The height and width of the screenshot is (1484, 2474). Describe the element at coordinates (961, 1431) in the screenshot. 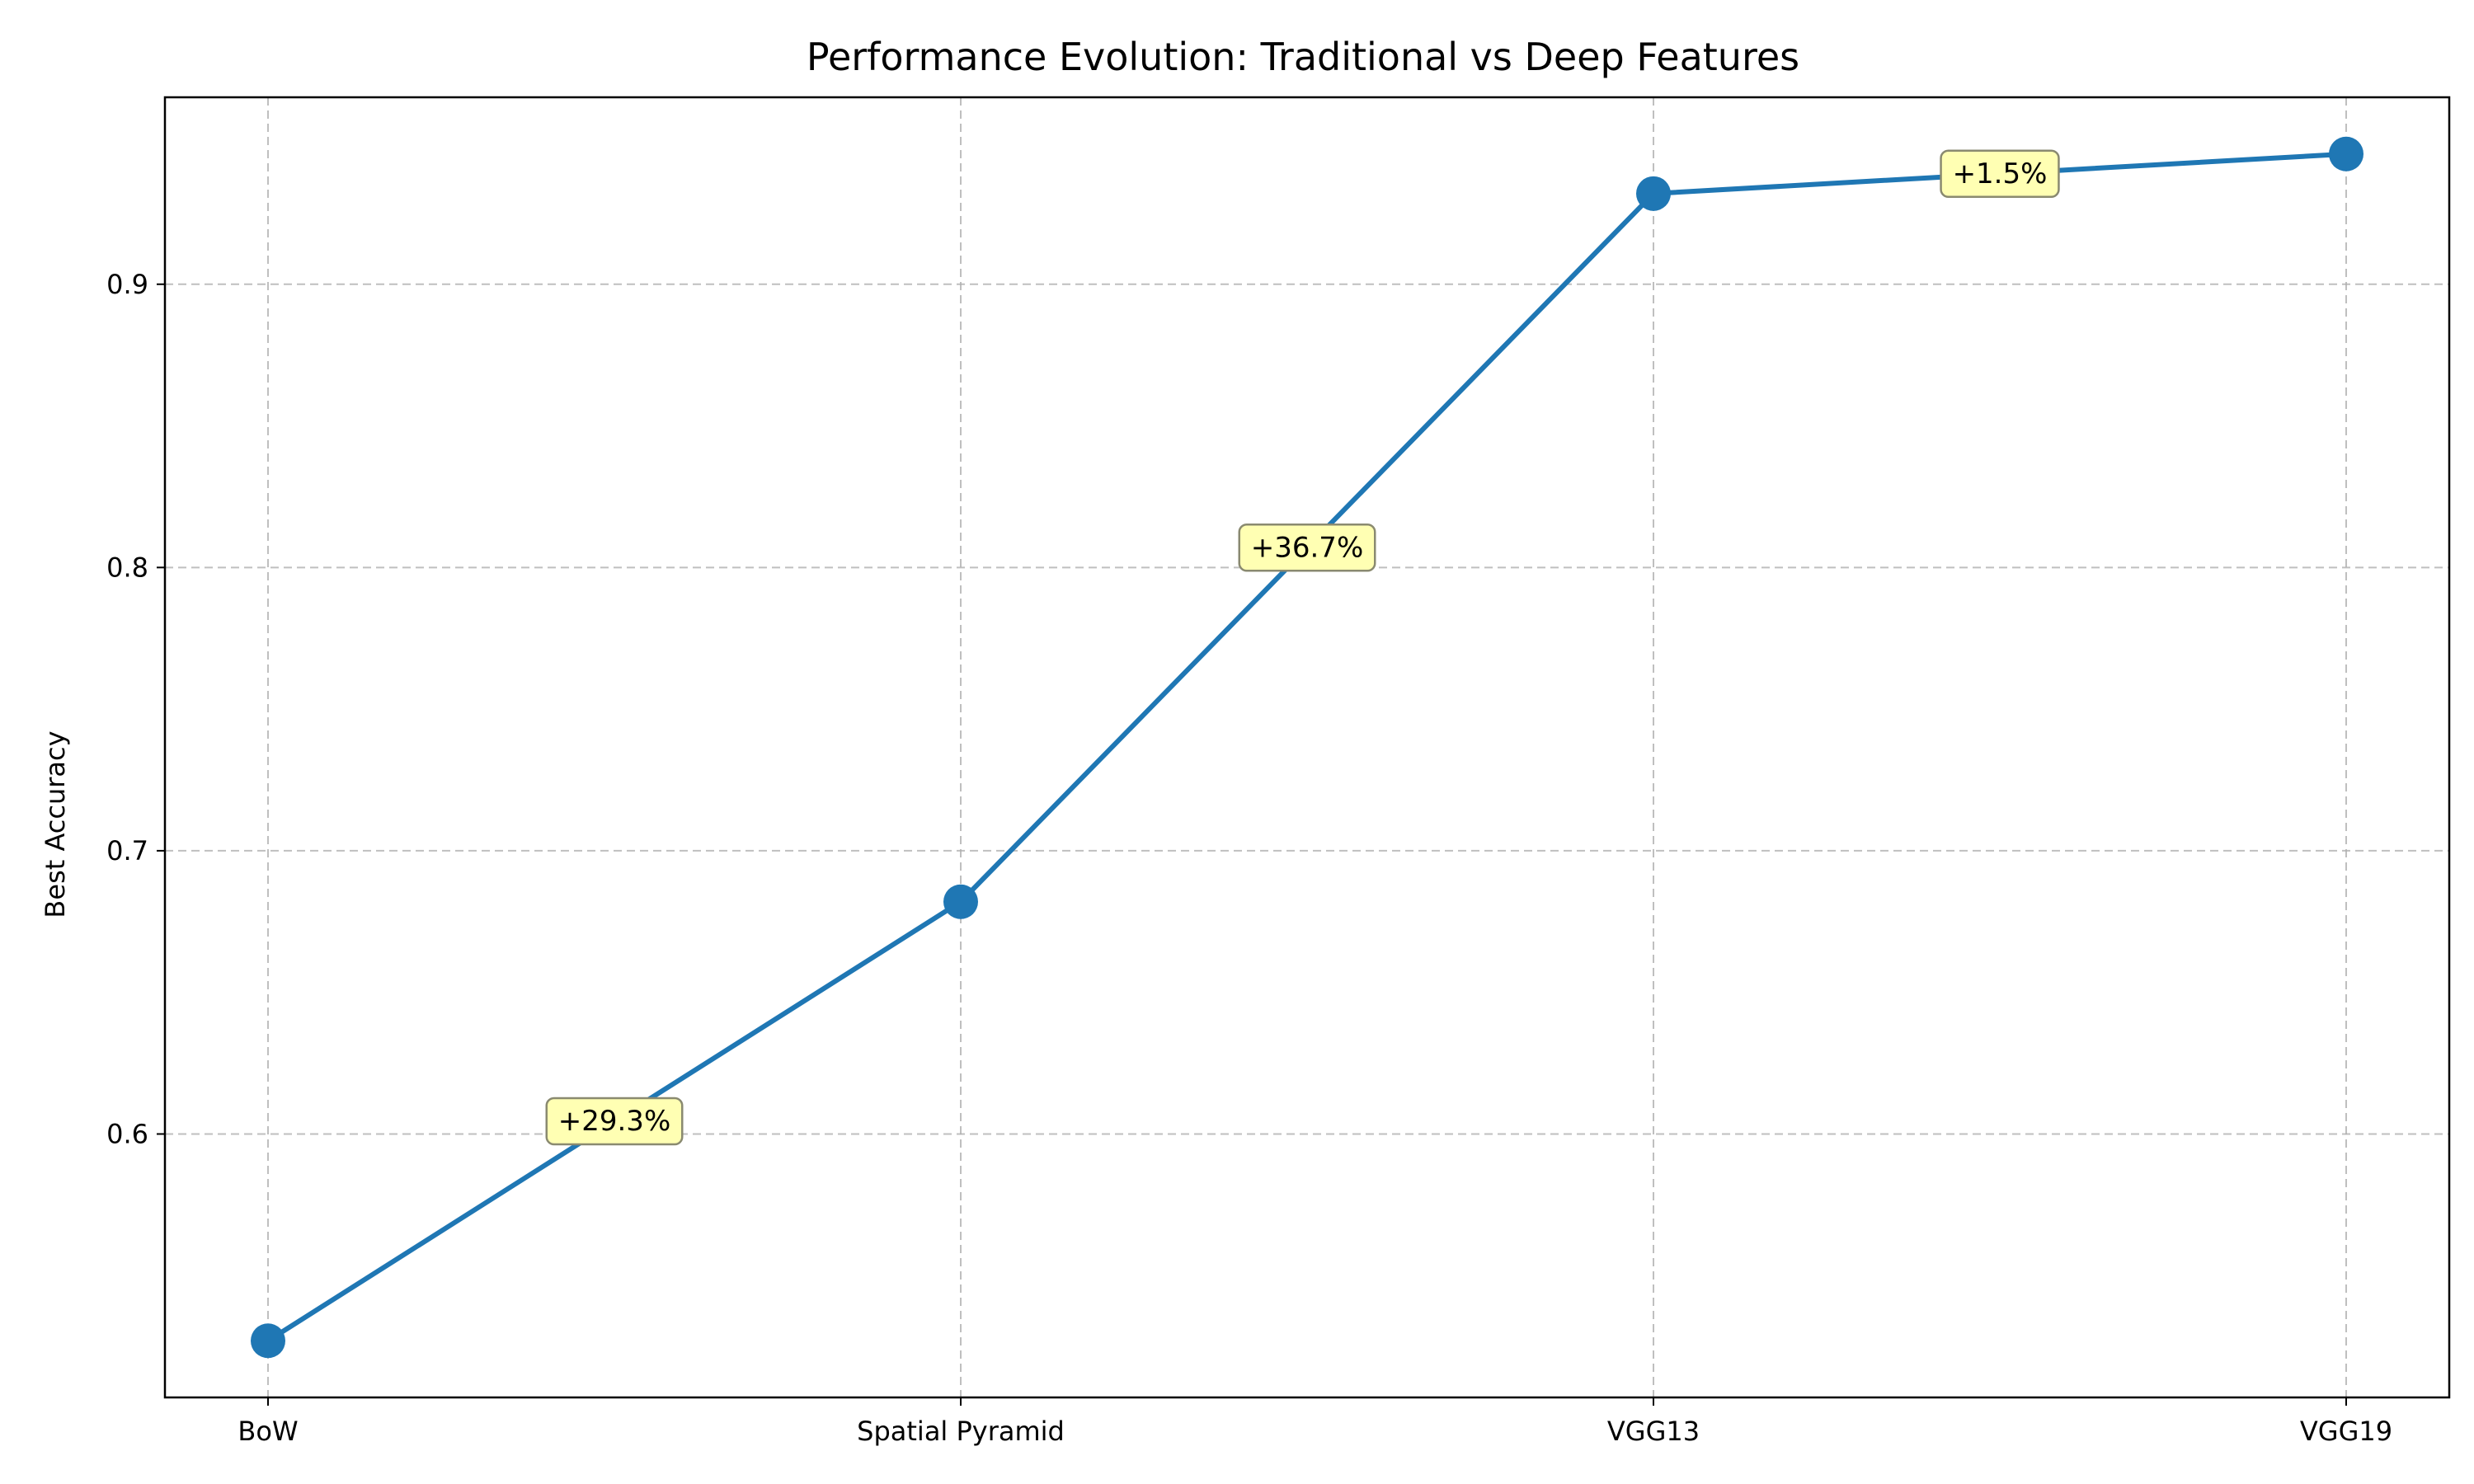

I see `x-tick-label: Spatial Pyramid` at that location.